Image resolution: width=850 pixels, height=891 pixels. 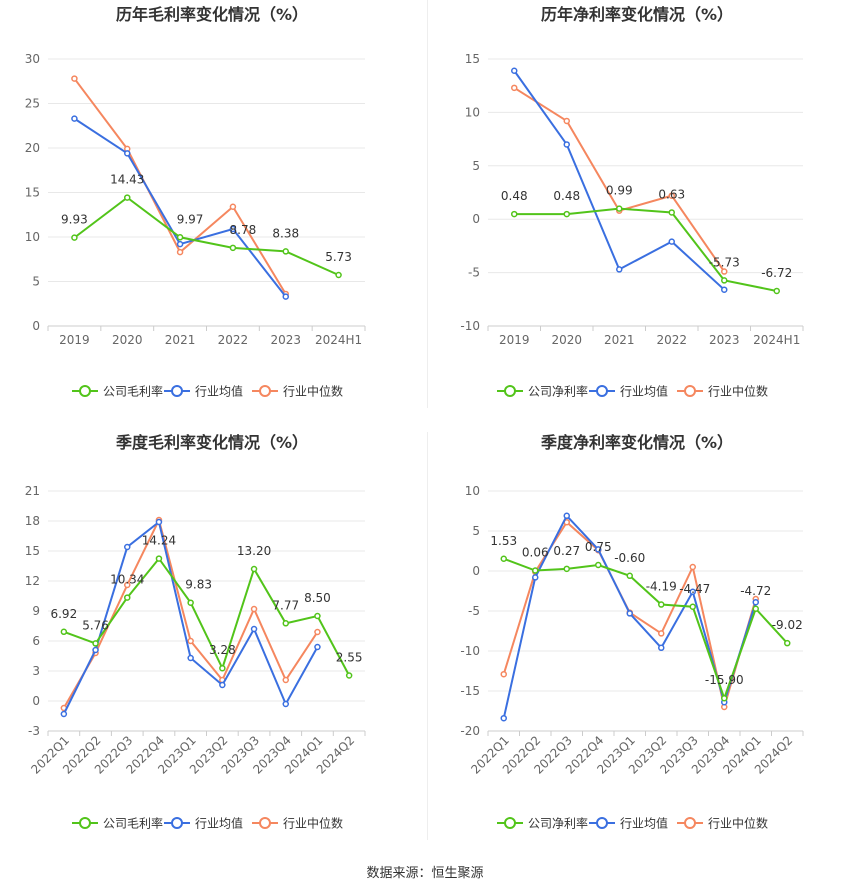 I want to click on data-label: 8.50, so click(x=317, y=598).